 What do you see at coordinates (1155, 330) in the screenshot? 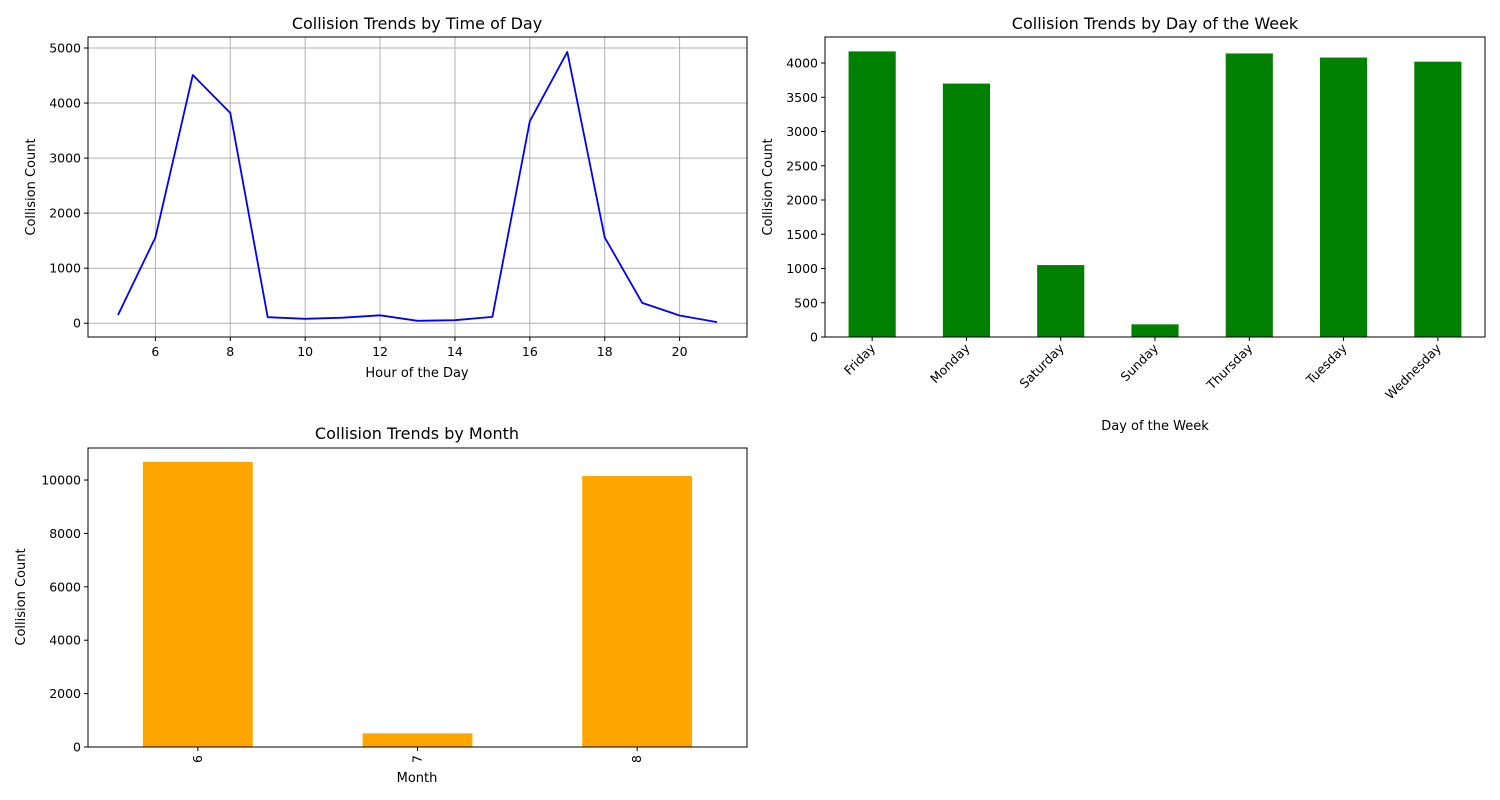
I see `bar-sunday` at bounding box center [1155, 330].